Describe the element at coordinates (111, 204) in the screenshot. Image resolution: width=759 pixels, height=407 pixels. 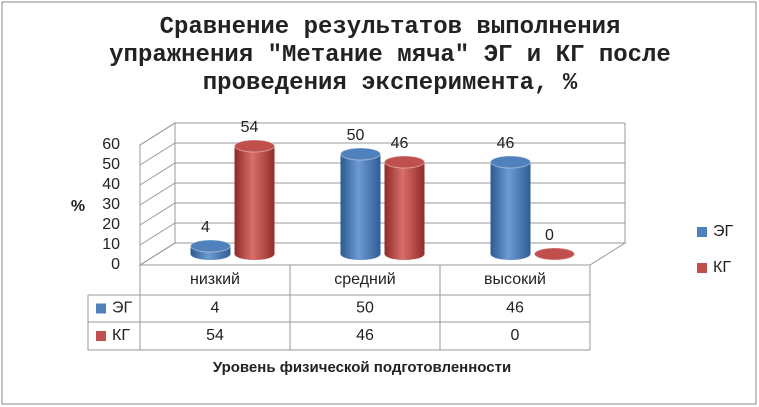
I see `y-tick-label: 30` at that location.